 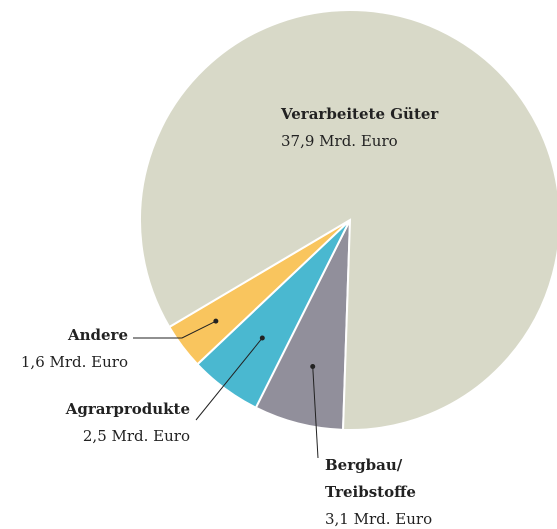 I want to click on value-label: 37,9 Mrd. Euro, so click(x=339, y=141).